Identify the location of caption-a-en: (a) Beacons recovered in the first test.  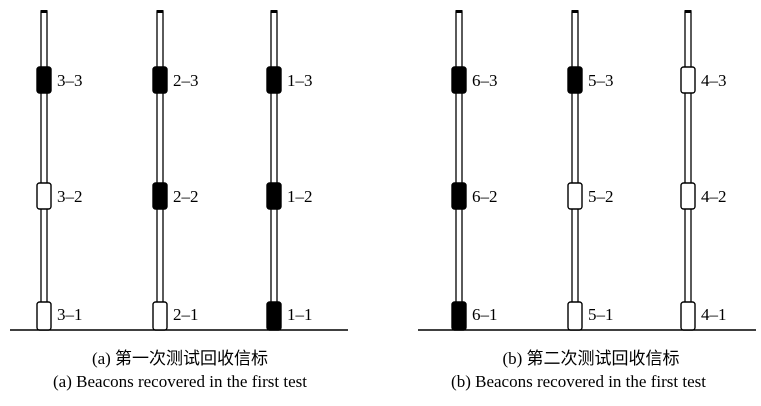
(180, 381).